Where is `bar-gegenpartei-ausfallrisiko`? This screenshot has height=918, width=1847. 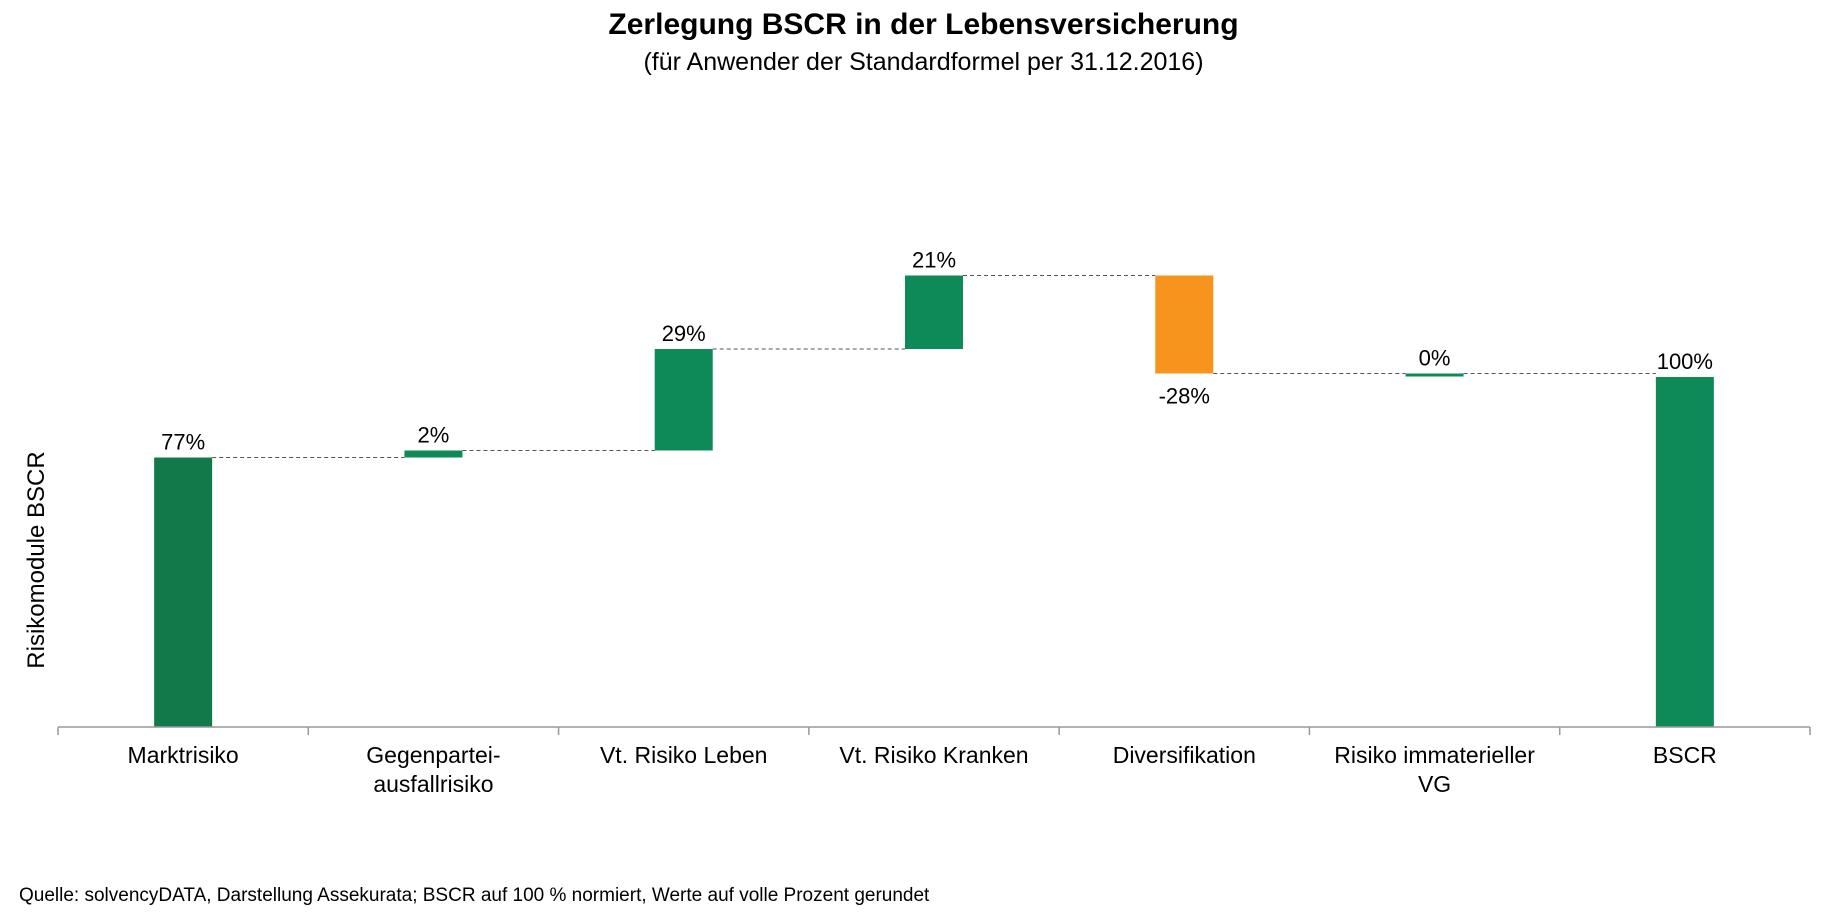 bar-gegenpartei-ausfallrisiko is located at coordinates (433, 454).